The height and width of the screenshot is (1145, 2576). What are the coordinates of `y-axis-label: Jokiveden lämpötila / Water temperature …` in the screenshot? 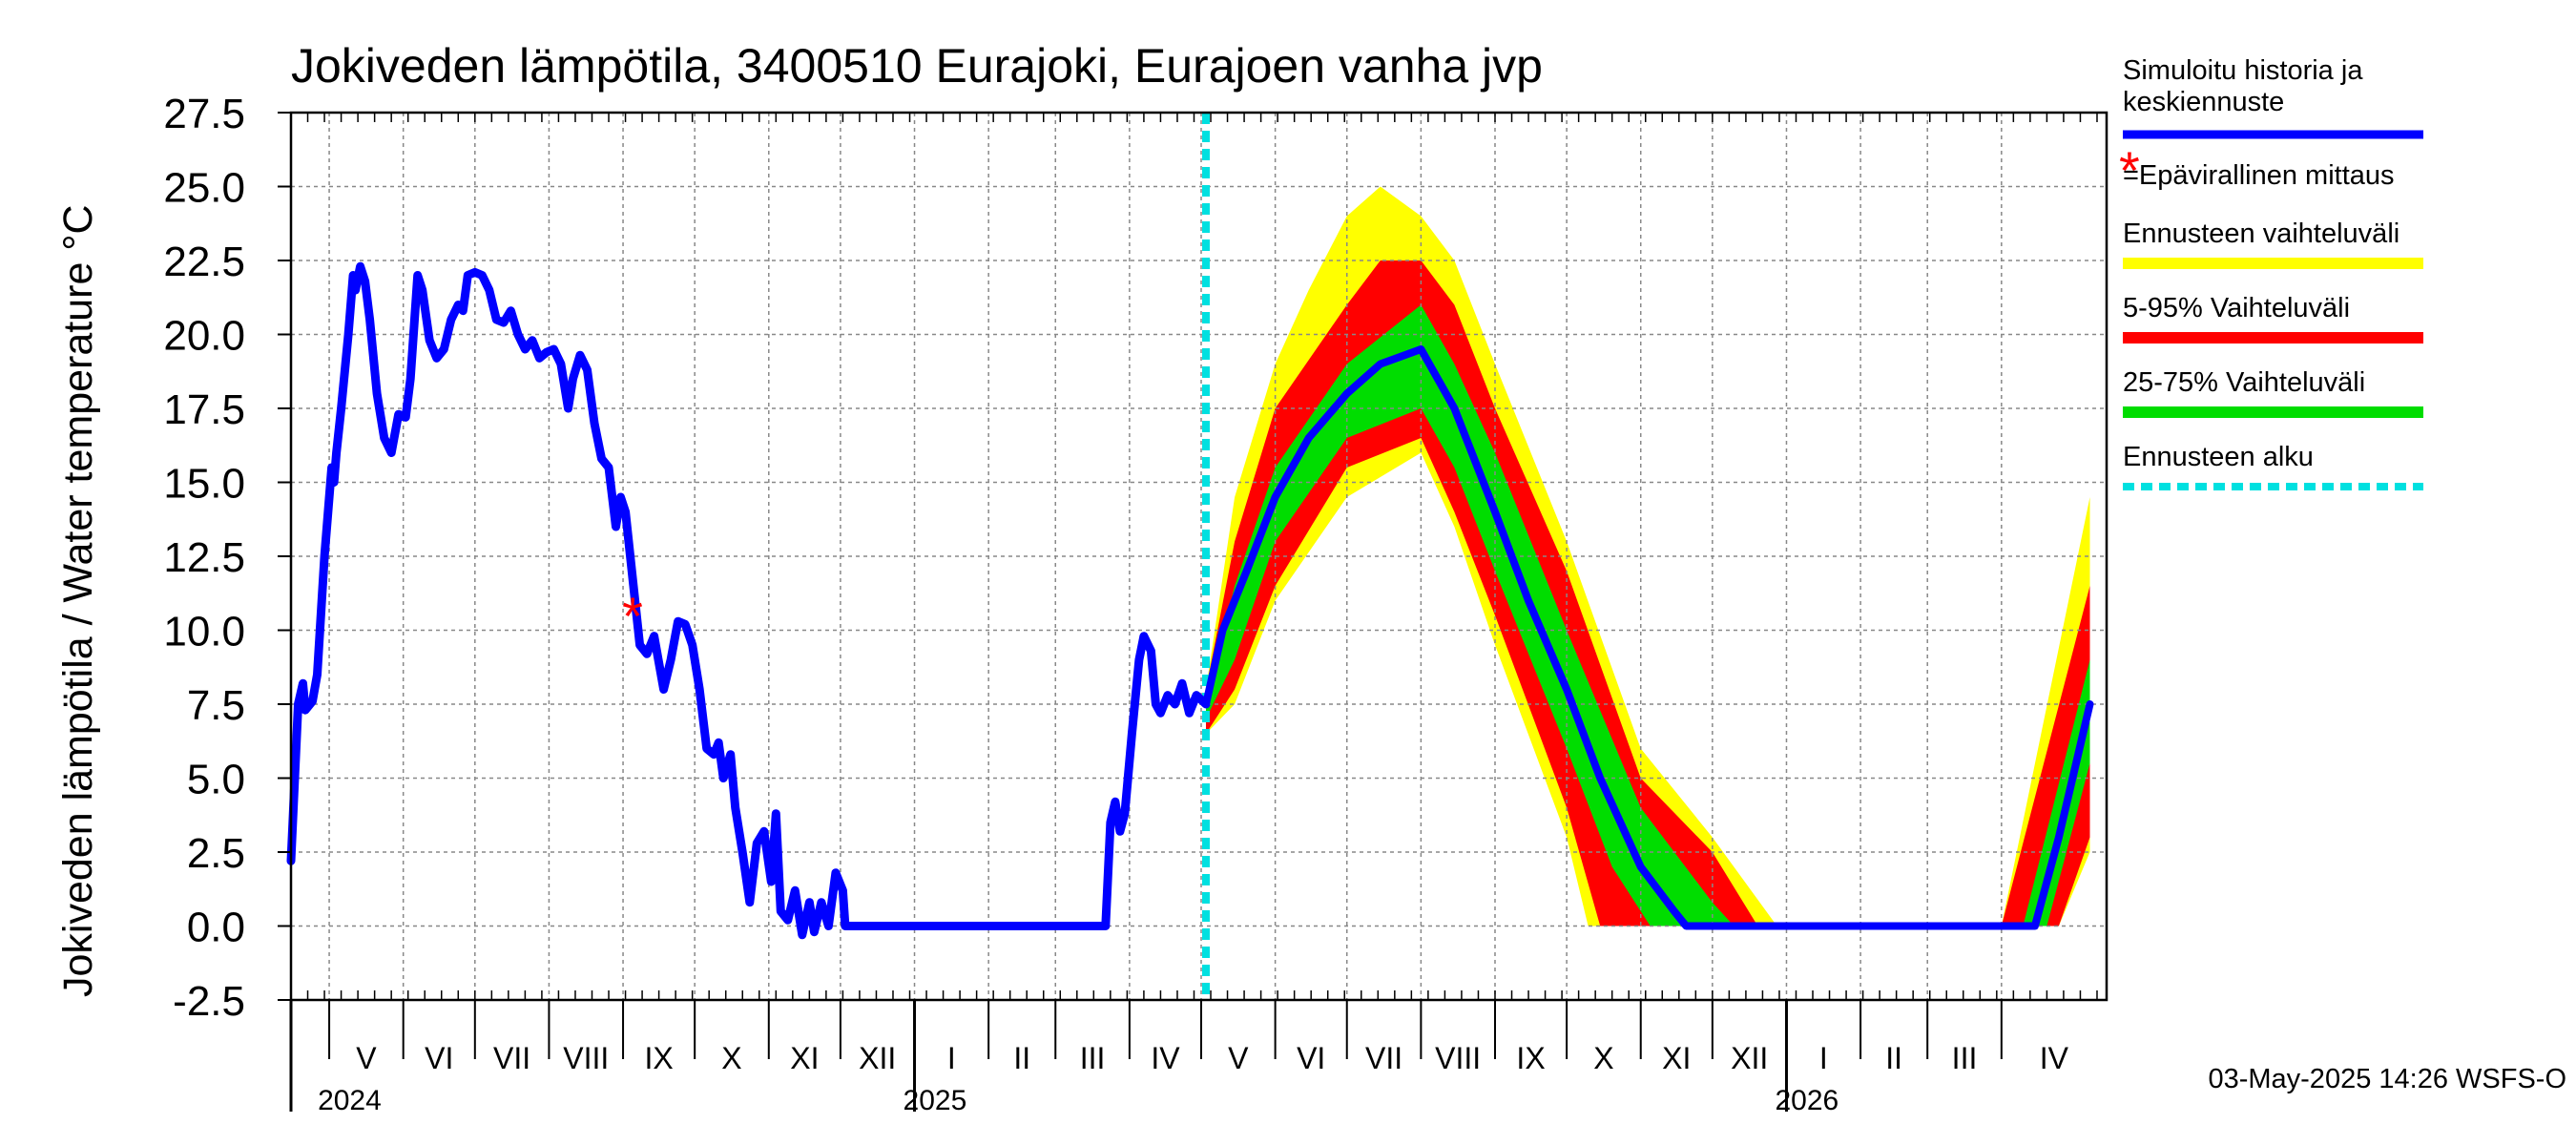 It's located at (78, 600).